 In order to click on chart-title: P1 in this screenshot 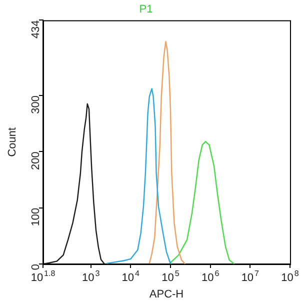, I will do `click(146, 10)`.